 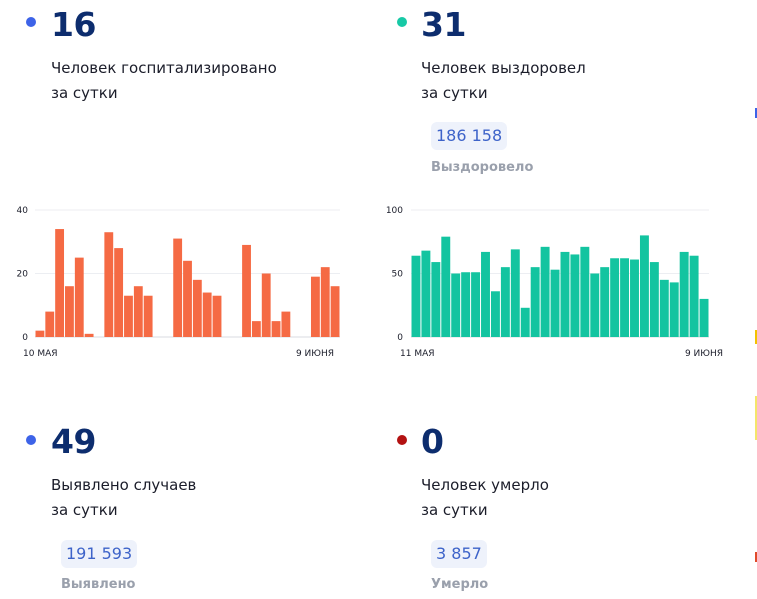 What do you see at coordinates (98, 584) in the screenshot?
I see `cases-total-caption: Выявлено` at bounding box center [98, 584].